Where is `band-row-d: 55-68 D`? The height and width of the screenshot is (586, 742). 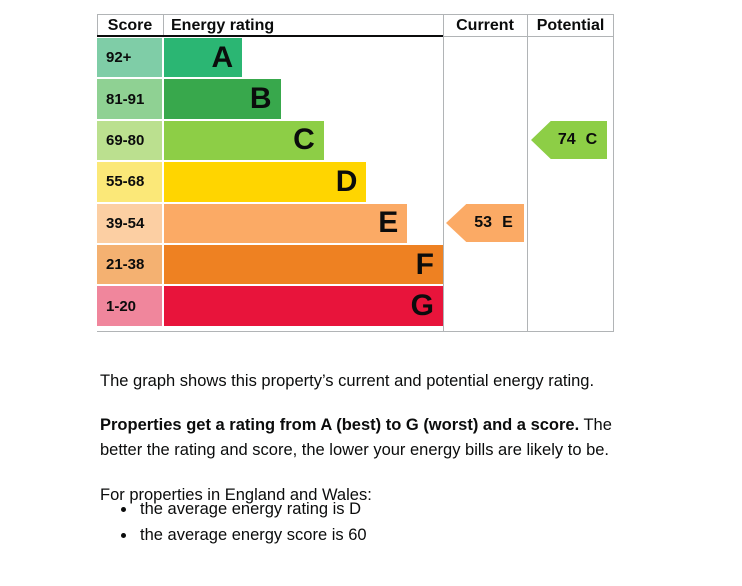
band-row-d: 55-68 D is located at coordinates (270, 182).